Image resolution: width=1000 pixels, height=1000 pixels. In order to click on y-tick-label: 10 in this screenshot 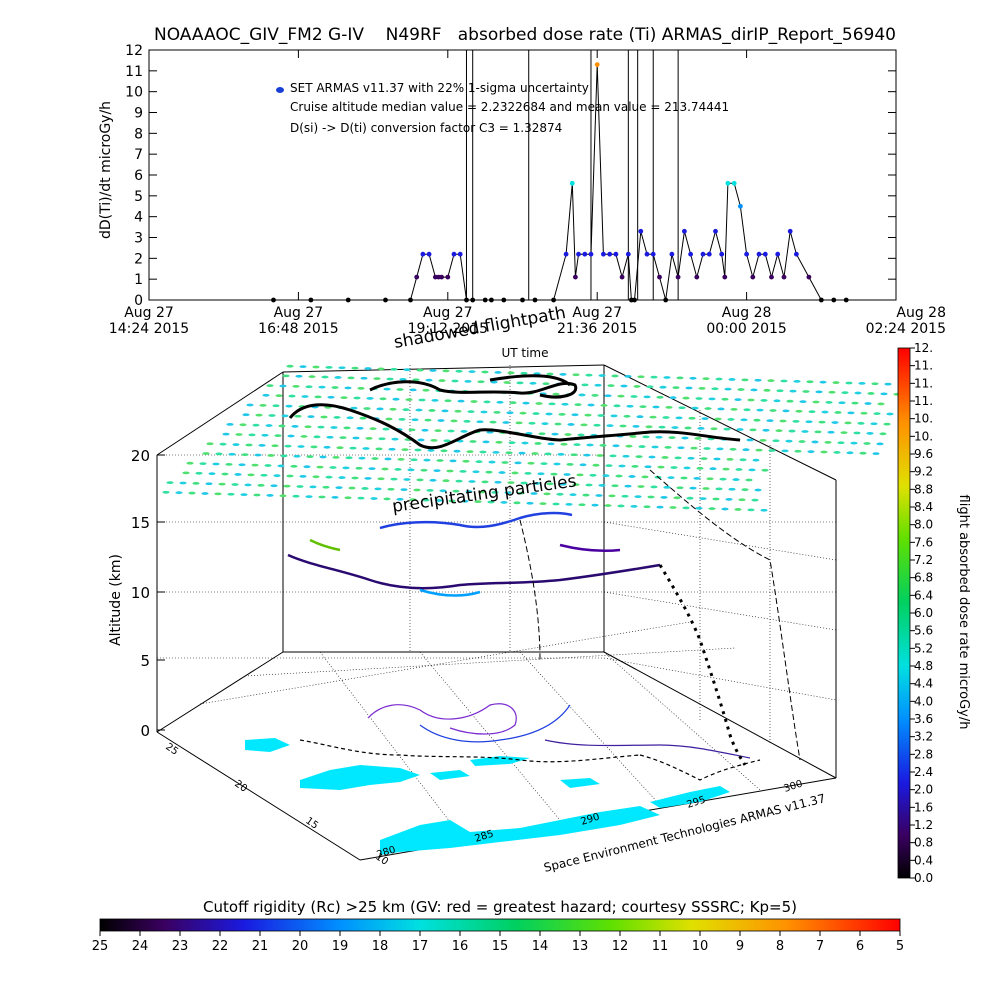, I will do `click(134, 93)`.